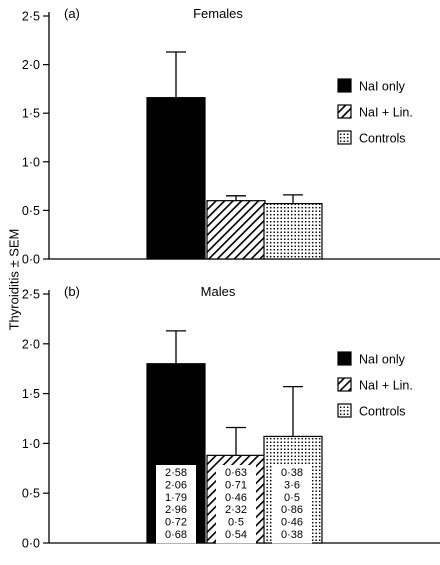 The height and width of the screenshot is (565, 440). What do you see at coordinates (292, 485) in the screenshot?
I see `bar-value-label: 3·6` at bounding box center [292, 485].